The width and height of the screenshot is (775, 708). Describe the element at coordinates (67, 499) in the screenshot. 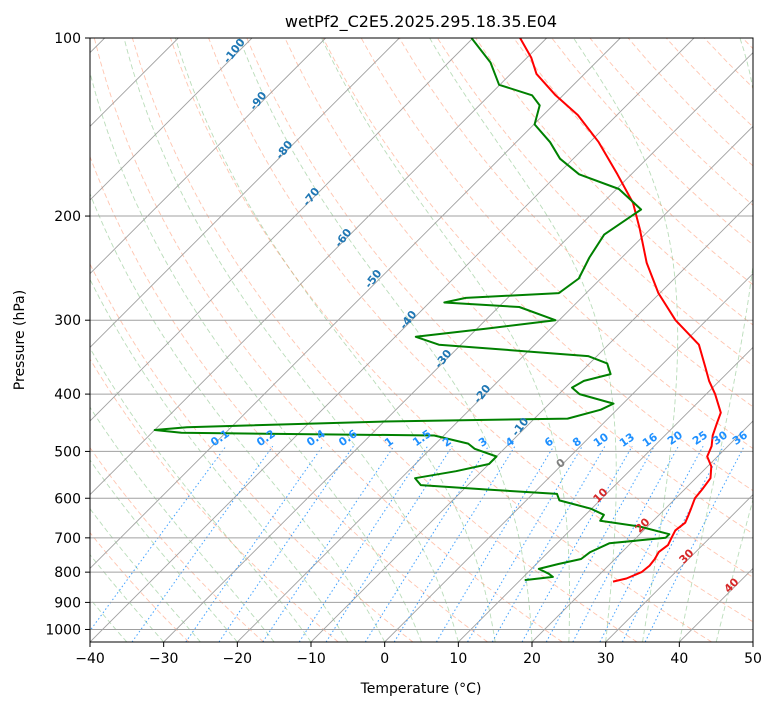

I see `y-tick-label: 600` at that location.